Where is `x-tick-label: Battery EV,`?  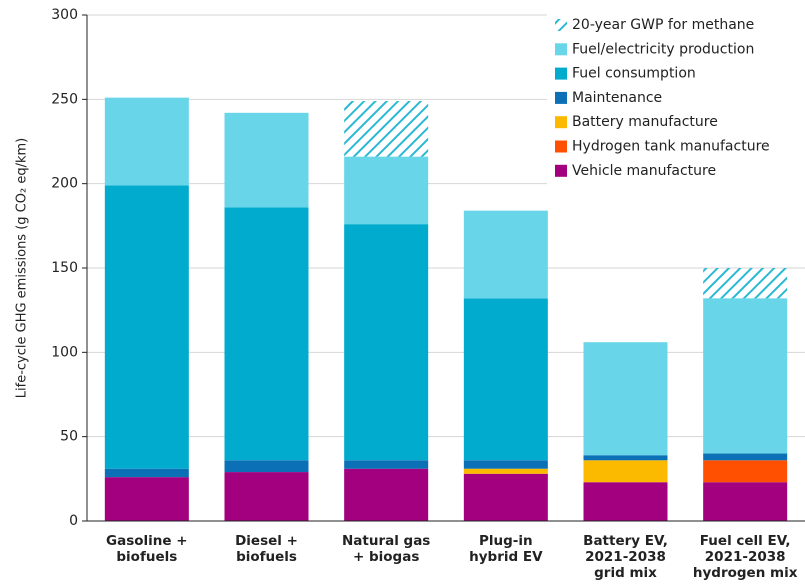
x-tick-label: Battery EV, is located at coordinates (625, 541).